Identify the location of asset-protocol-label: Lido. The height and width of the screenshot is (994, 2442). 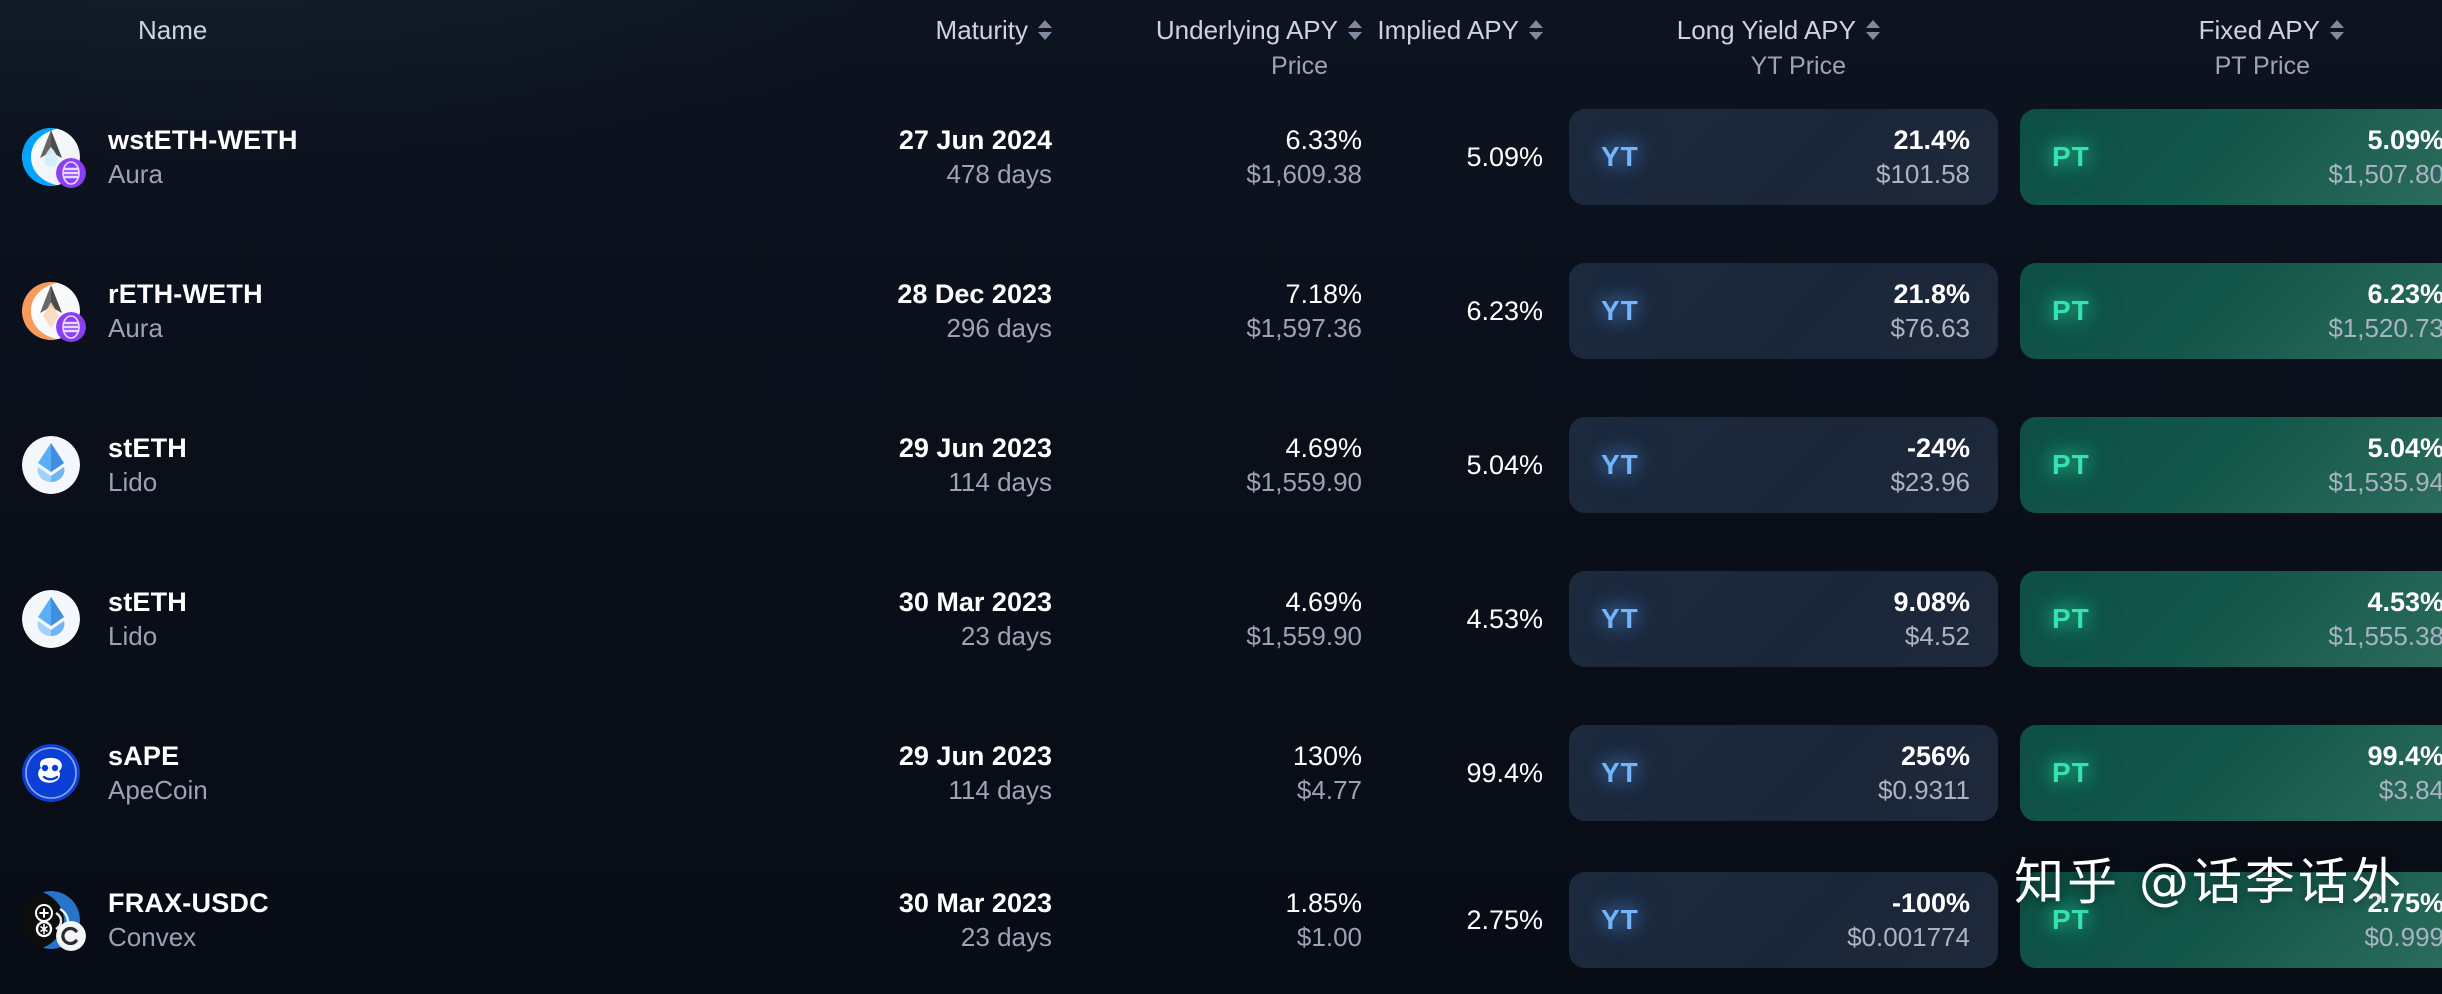
(133, 481).